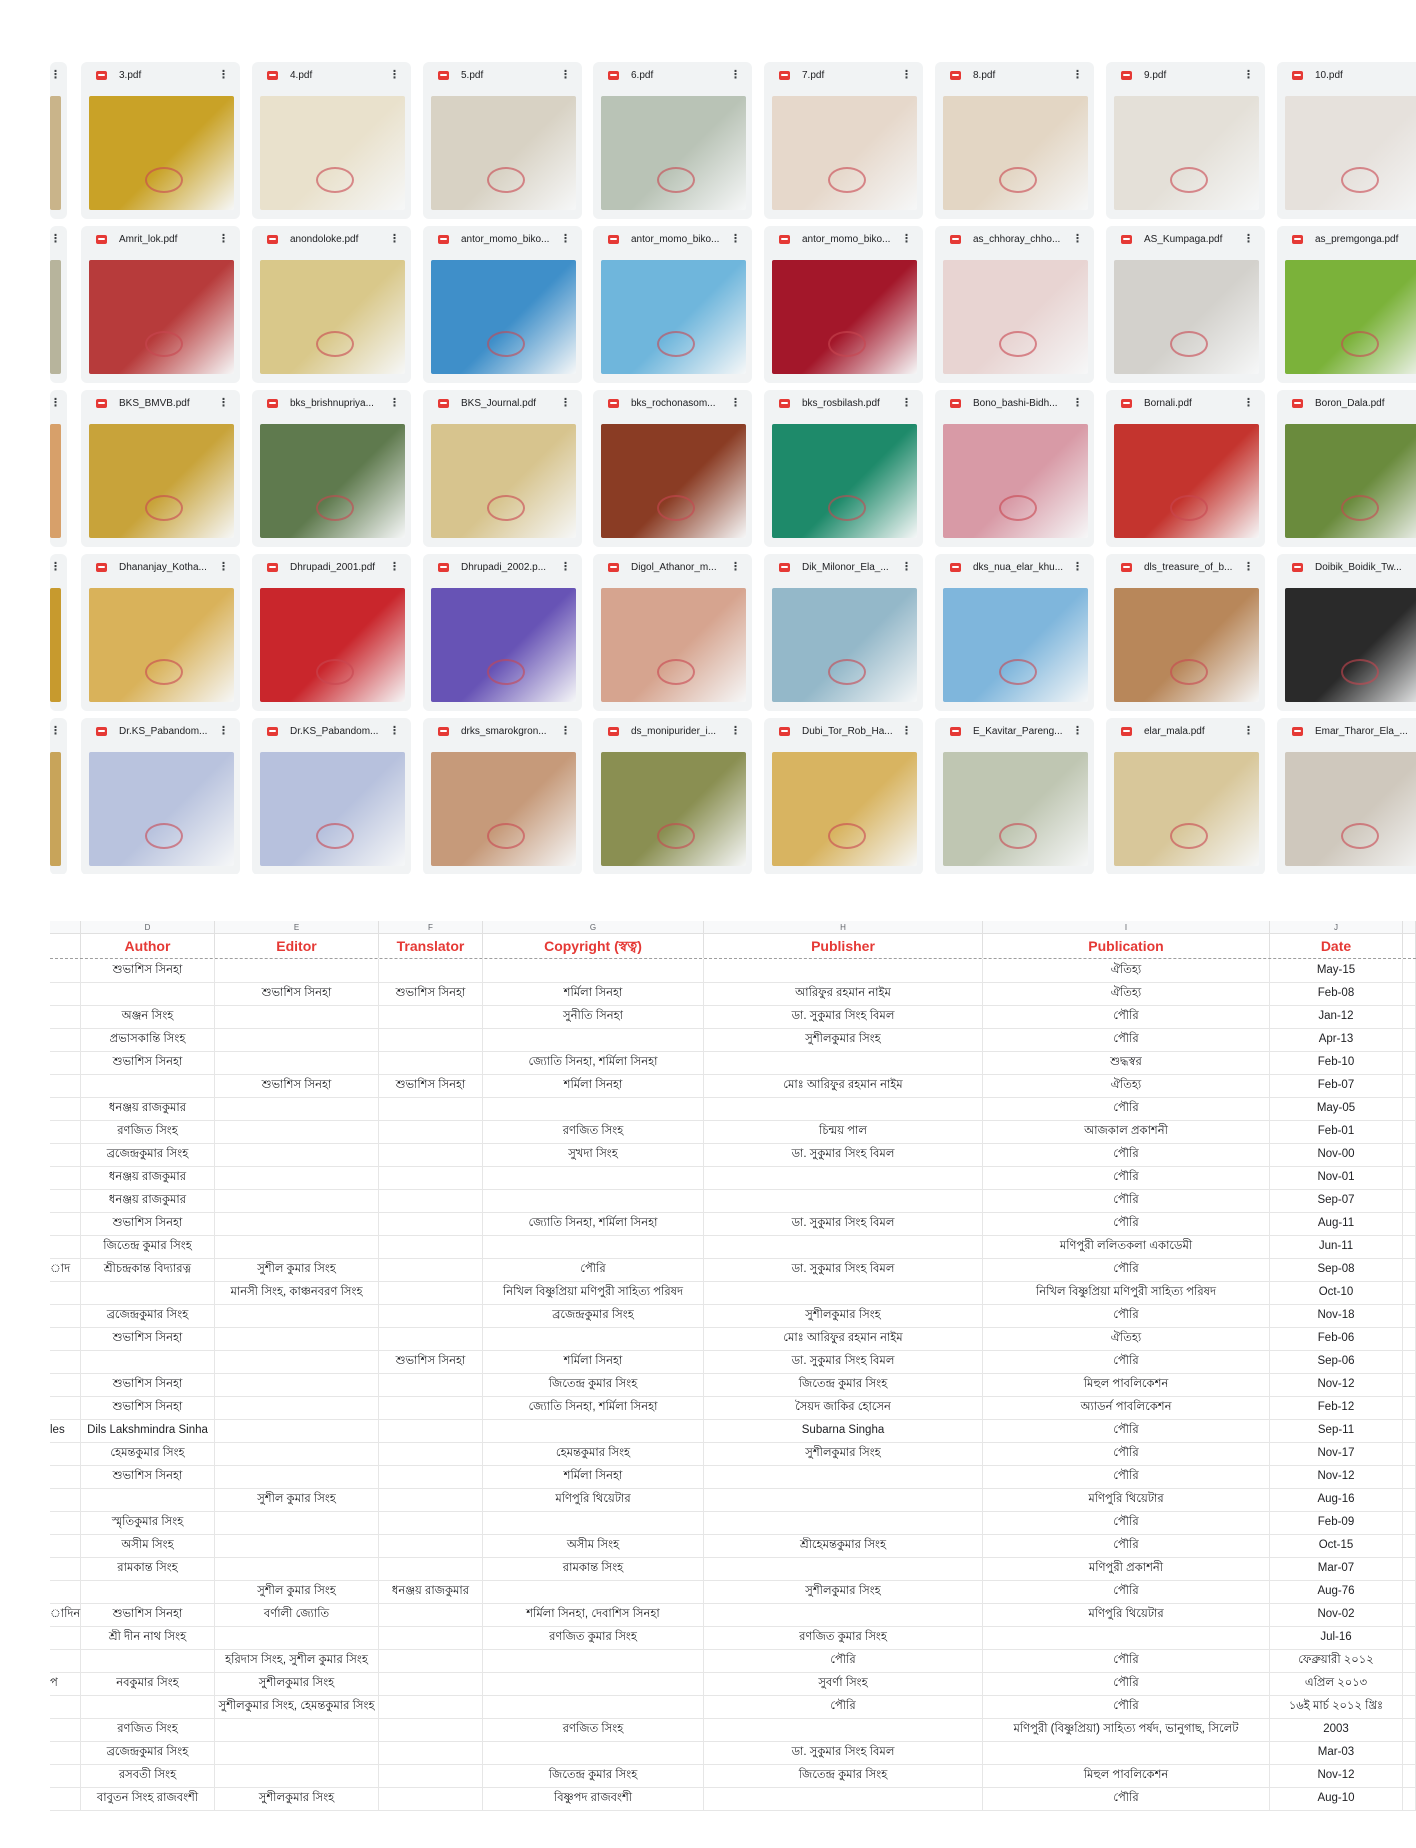  I want to click on file-card: 5.pdf ⋮, so click(502, 140).